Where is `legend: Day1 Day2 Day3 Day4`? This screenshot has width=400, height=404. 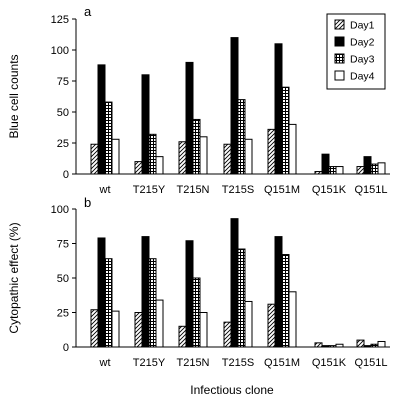
legend: Day1 Day2 Day3 Day4 is located at coordinates (356, 51).